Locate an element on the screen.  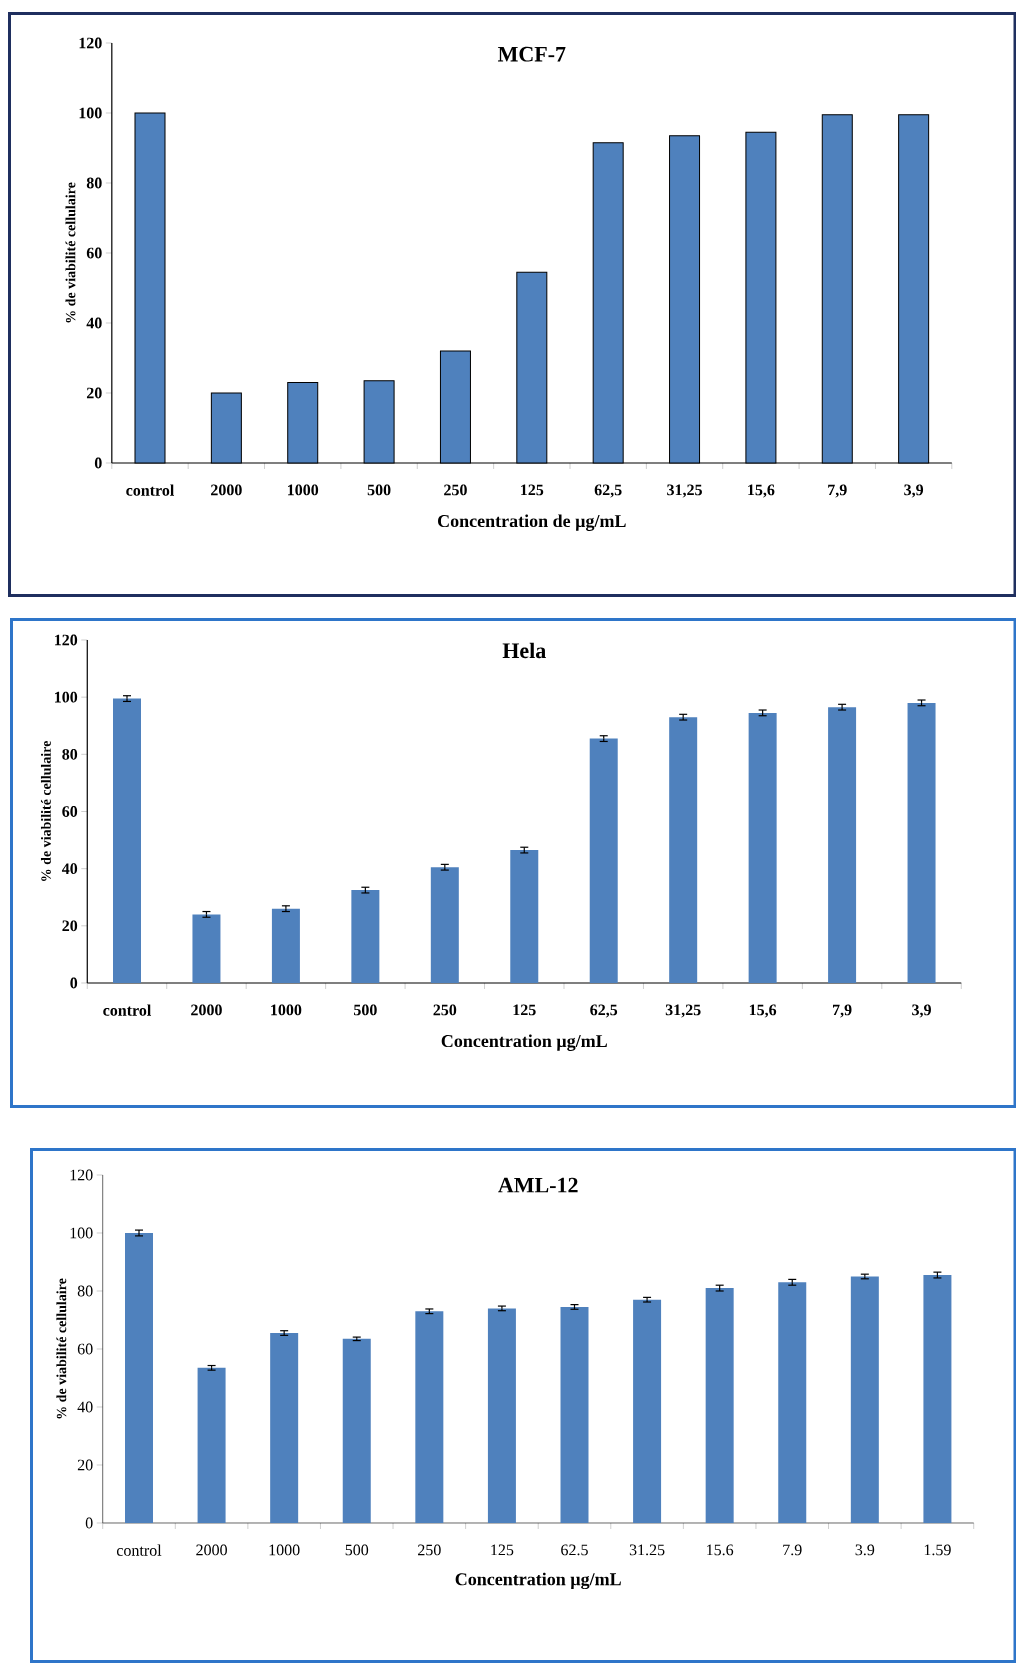
x-tick-label: 3.9 is located at coordinates (864, 1550).